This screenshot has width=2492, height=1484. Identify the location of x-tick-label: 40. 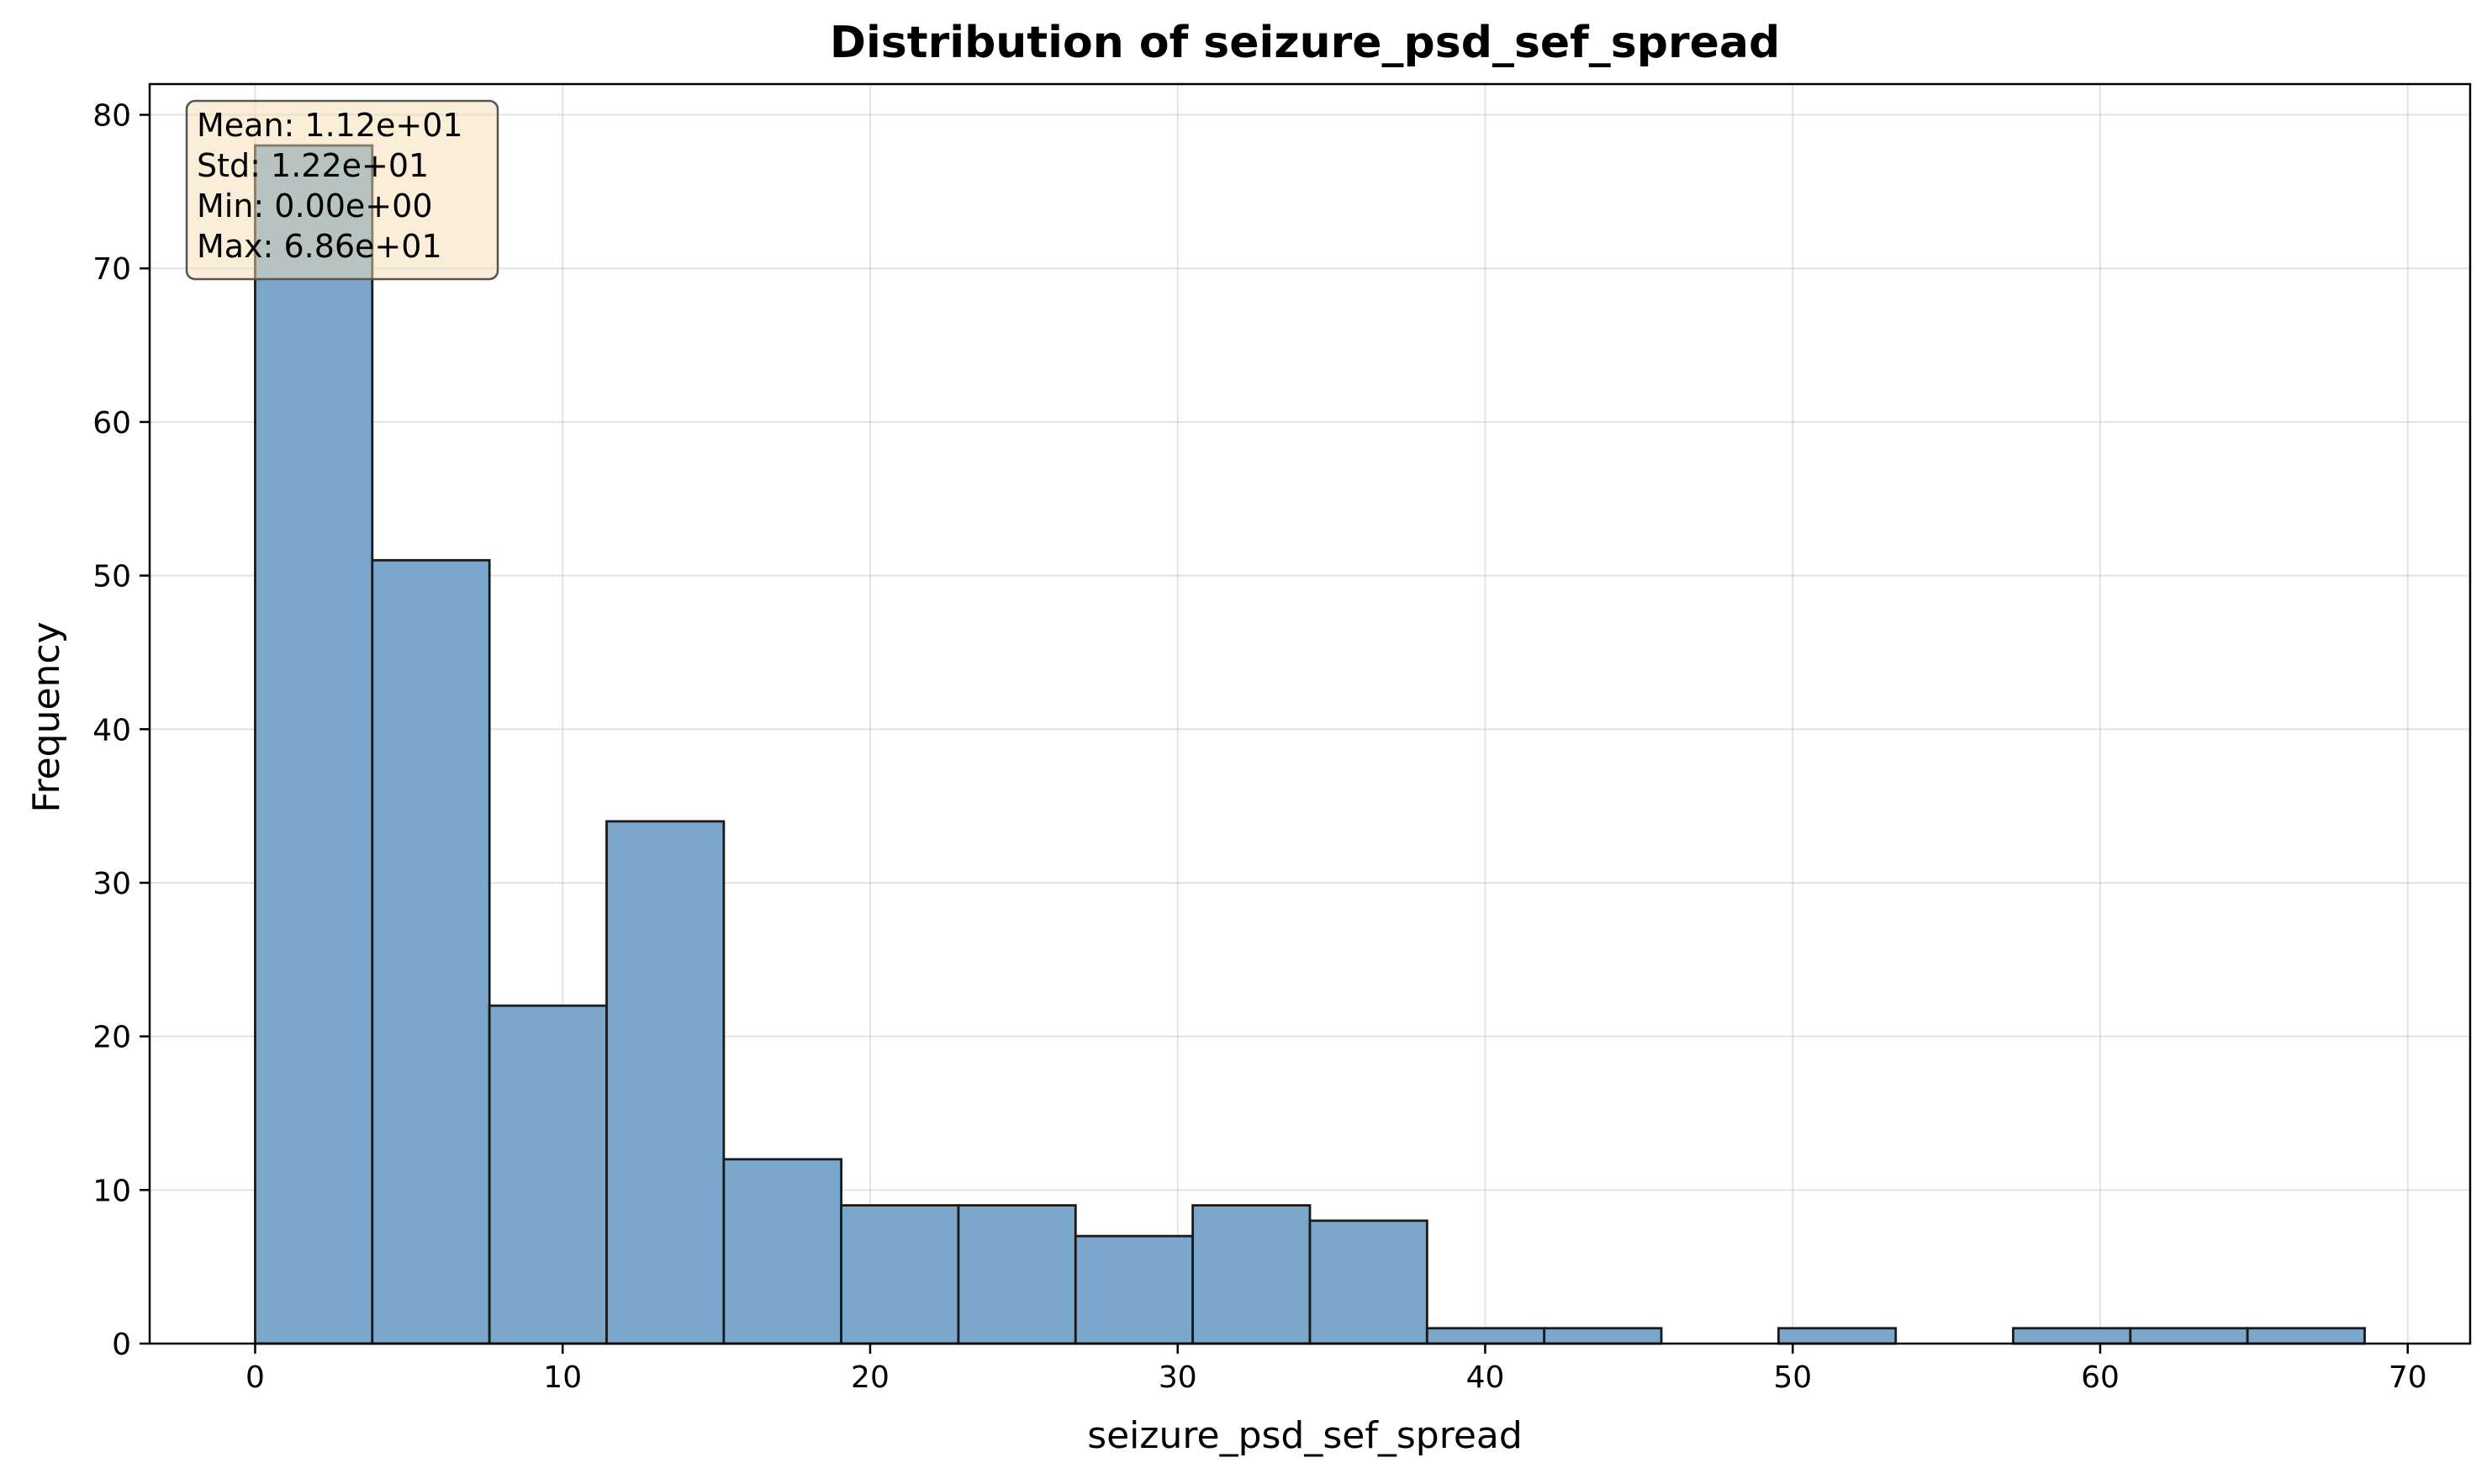
(1485, 1377).